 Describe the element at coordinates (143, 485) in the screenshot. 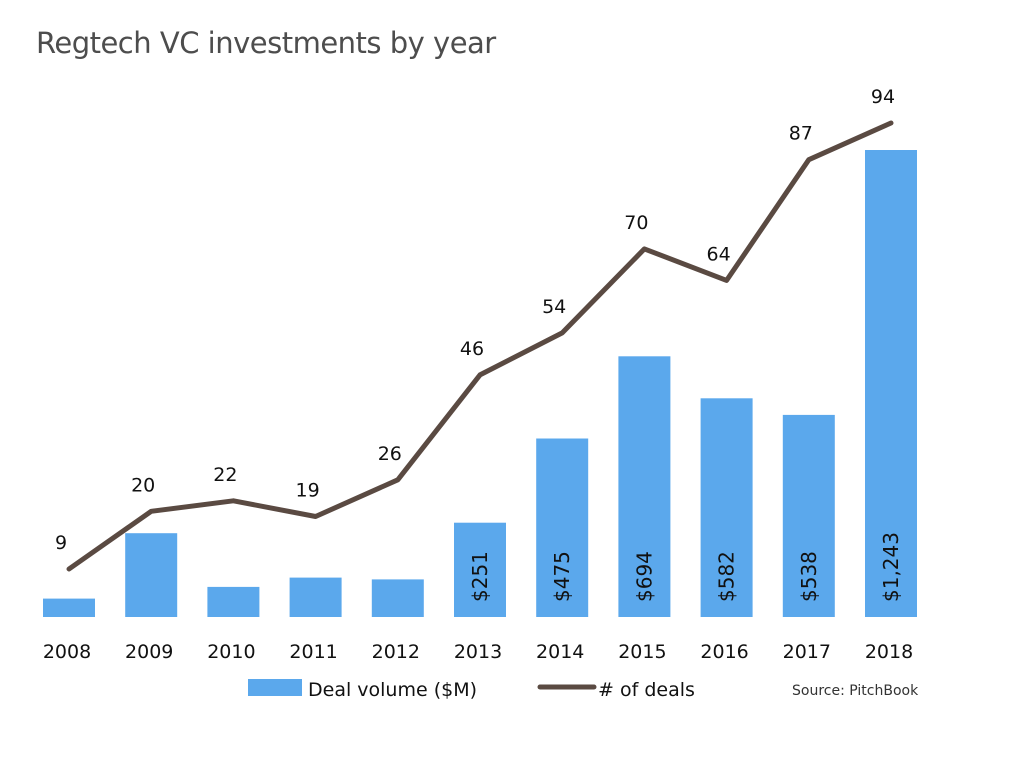

I see `line-label-2009: 20` at that location.